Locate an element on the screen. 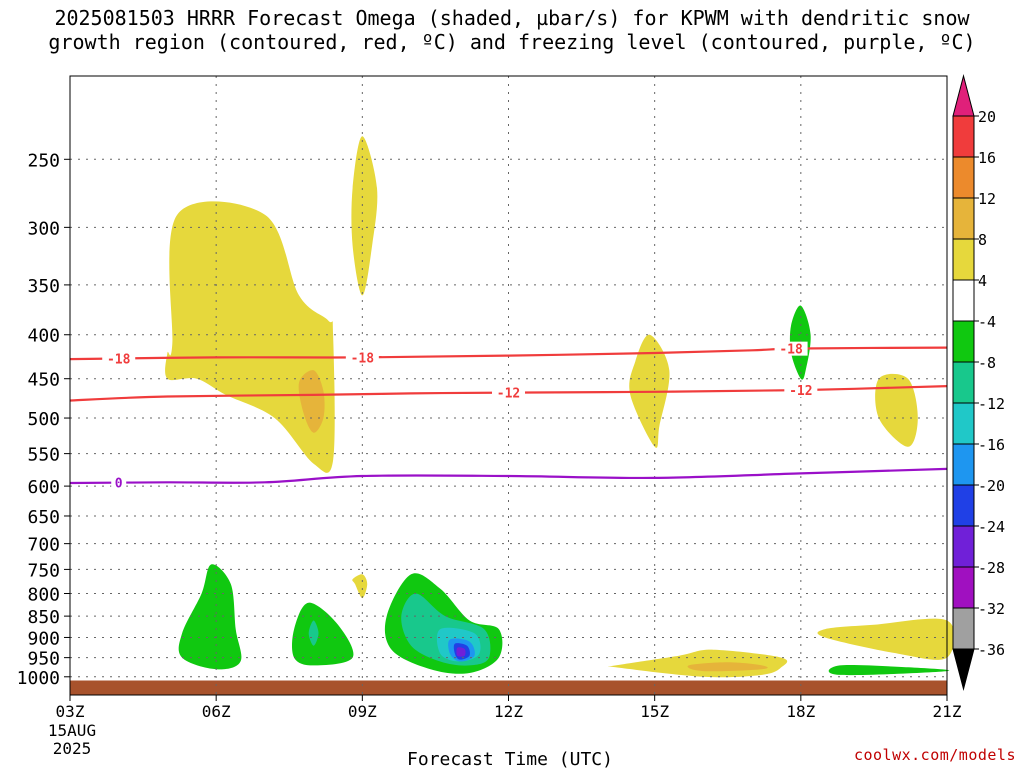 The height and width of the screenshot is (768, 1024). colorbar-label: 8 is located at coordinates (982, 240).